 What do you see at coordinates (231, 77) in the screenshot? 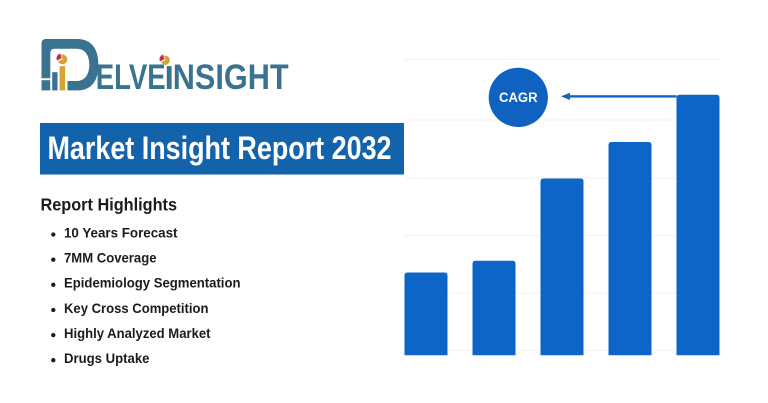
I see `svg-text: NSIGHT` at bounding box center [231, 77].